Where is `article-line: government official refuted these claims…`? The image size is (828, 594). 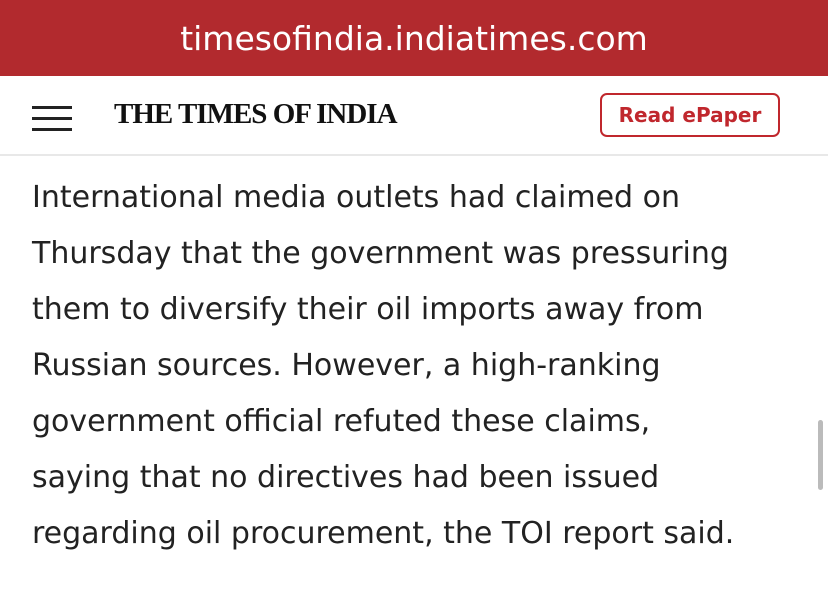 article-line: government official refuted these claims… is located at coordinates (341, 421).